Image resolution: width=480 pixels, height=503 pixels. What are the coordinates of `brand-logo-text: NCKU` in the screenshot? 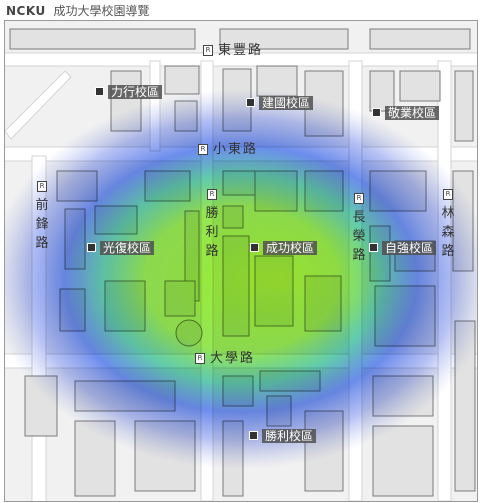 It's located at (26, 11).